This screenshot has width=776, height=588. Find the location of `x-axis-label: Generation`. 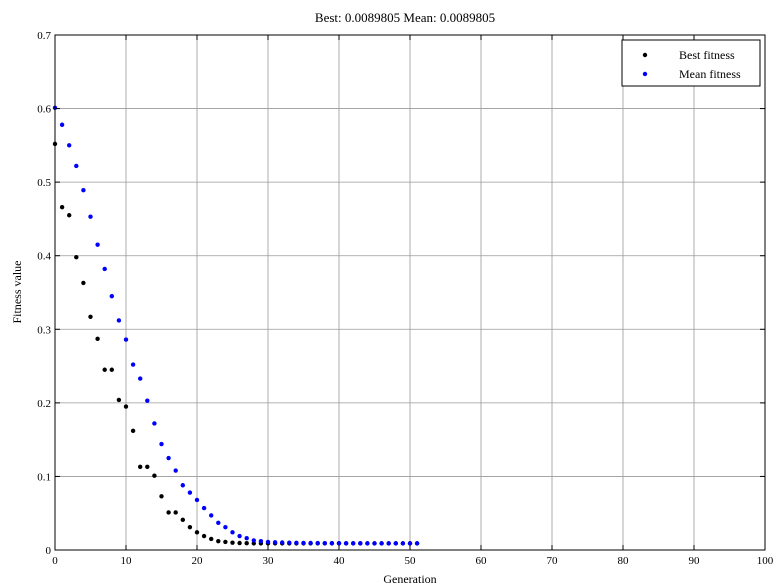

x-axis-label: Generation is located at coordinates (409, 579).